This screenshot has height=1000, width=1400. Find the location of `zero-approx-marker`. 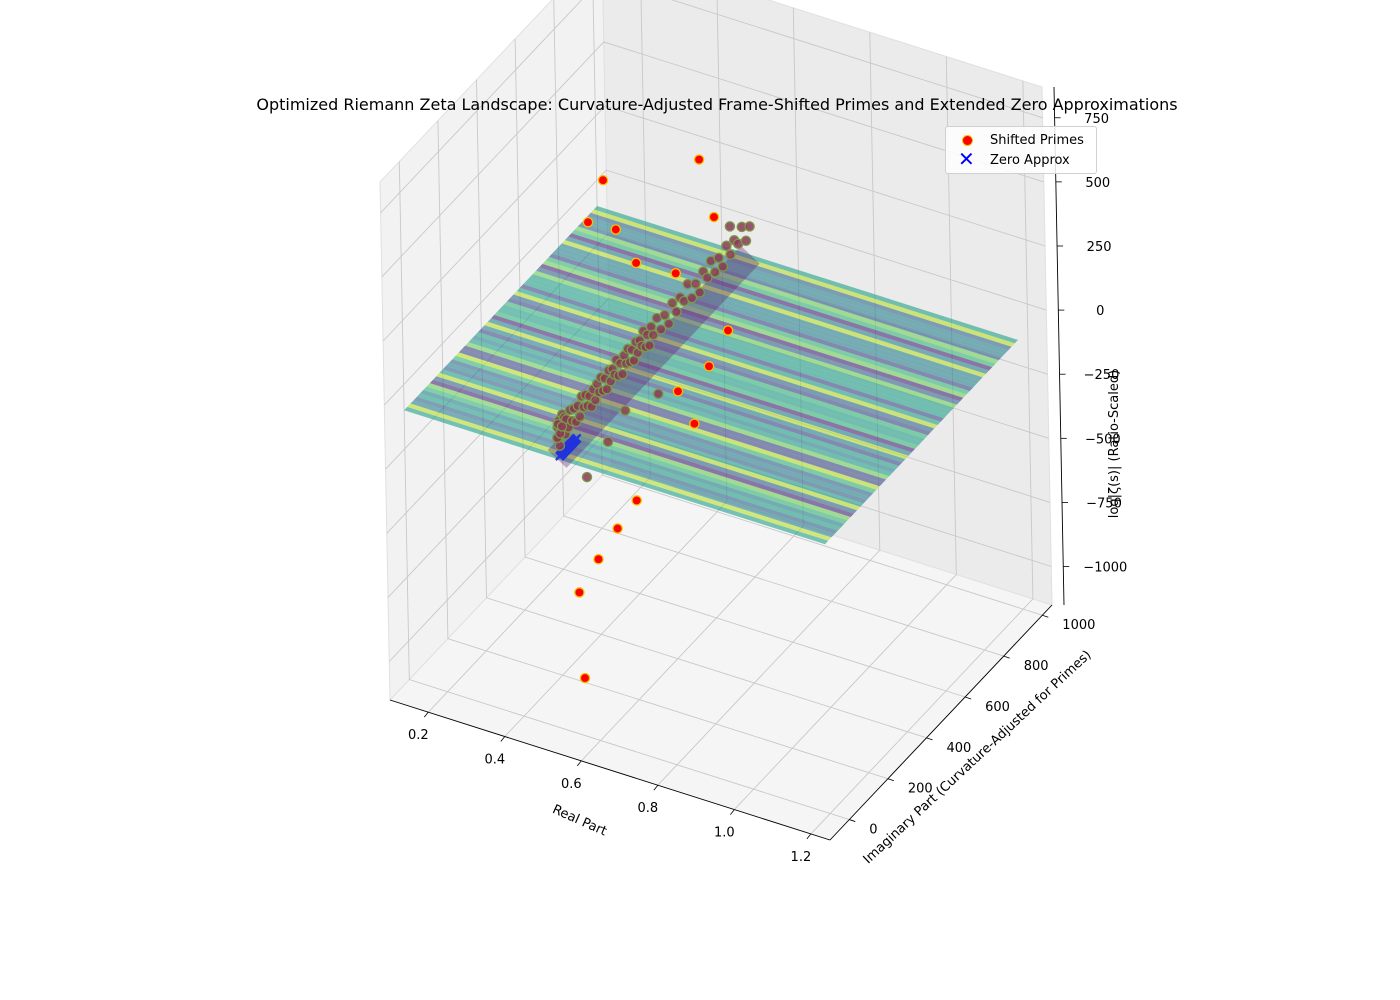

zero-approx-marker is located at coordinates (576, 438).